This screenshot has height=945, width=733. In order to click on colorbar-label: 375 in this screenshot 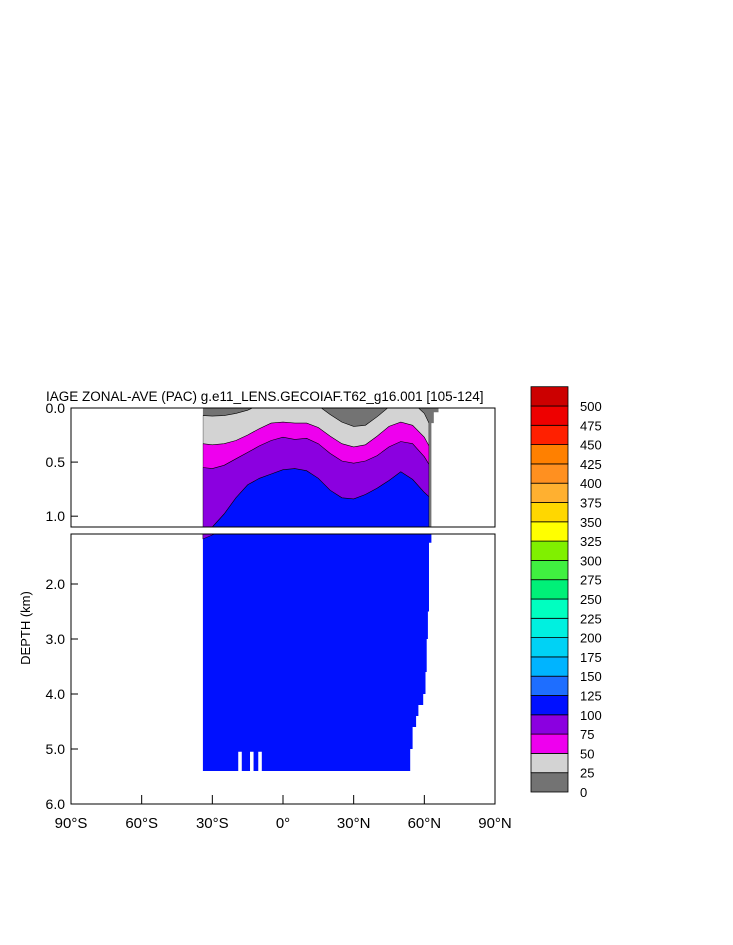, I will do `click(591, 503)`.